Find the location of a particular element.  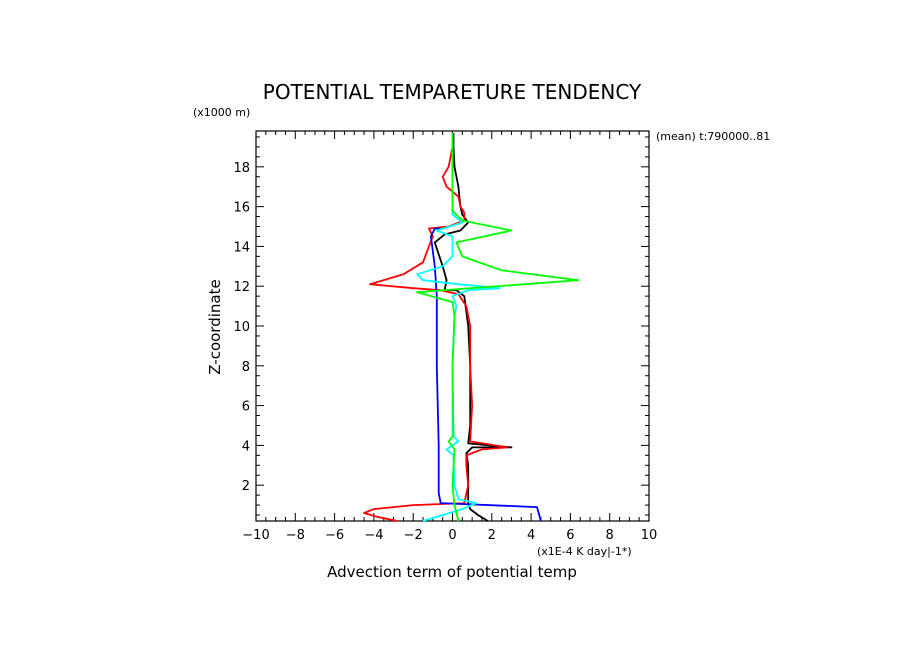

x-tick-label: −2 is located at coordinates (413, 535).